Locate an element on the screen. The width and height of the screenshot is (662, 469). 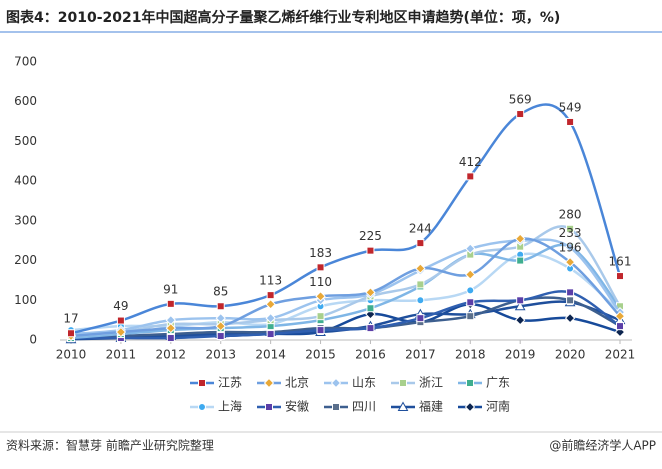
x-tick-label: 2019 is located at coordinates (520, 355).